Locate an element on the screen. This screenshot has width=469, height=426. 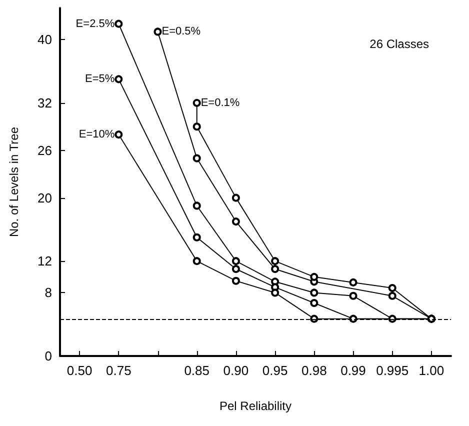
y-tick-label: 12 is located at coordinates (45, 261).